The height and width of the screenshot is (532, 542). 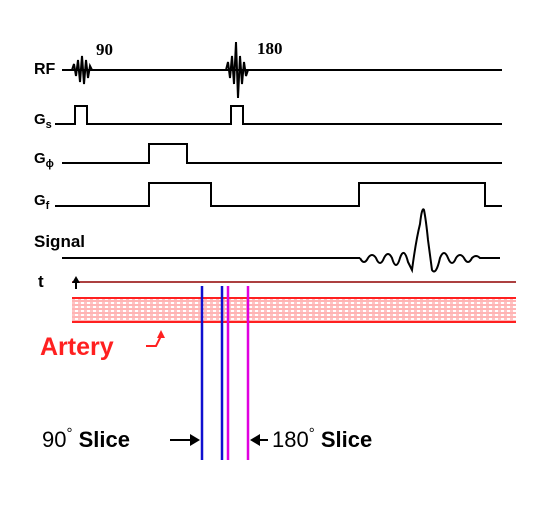 I want to click on time-row: t, so click(x=277, y=281).